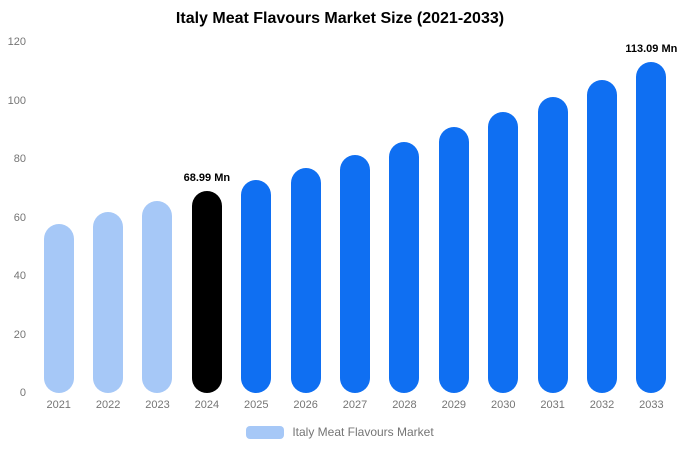 Image resolution: width=680 pixels, height=450 pixels. I want to click on bar-column-2027, so click(354, 217).